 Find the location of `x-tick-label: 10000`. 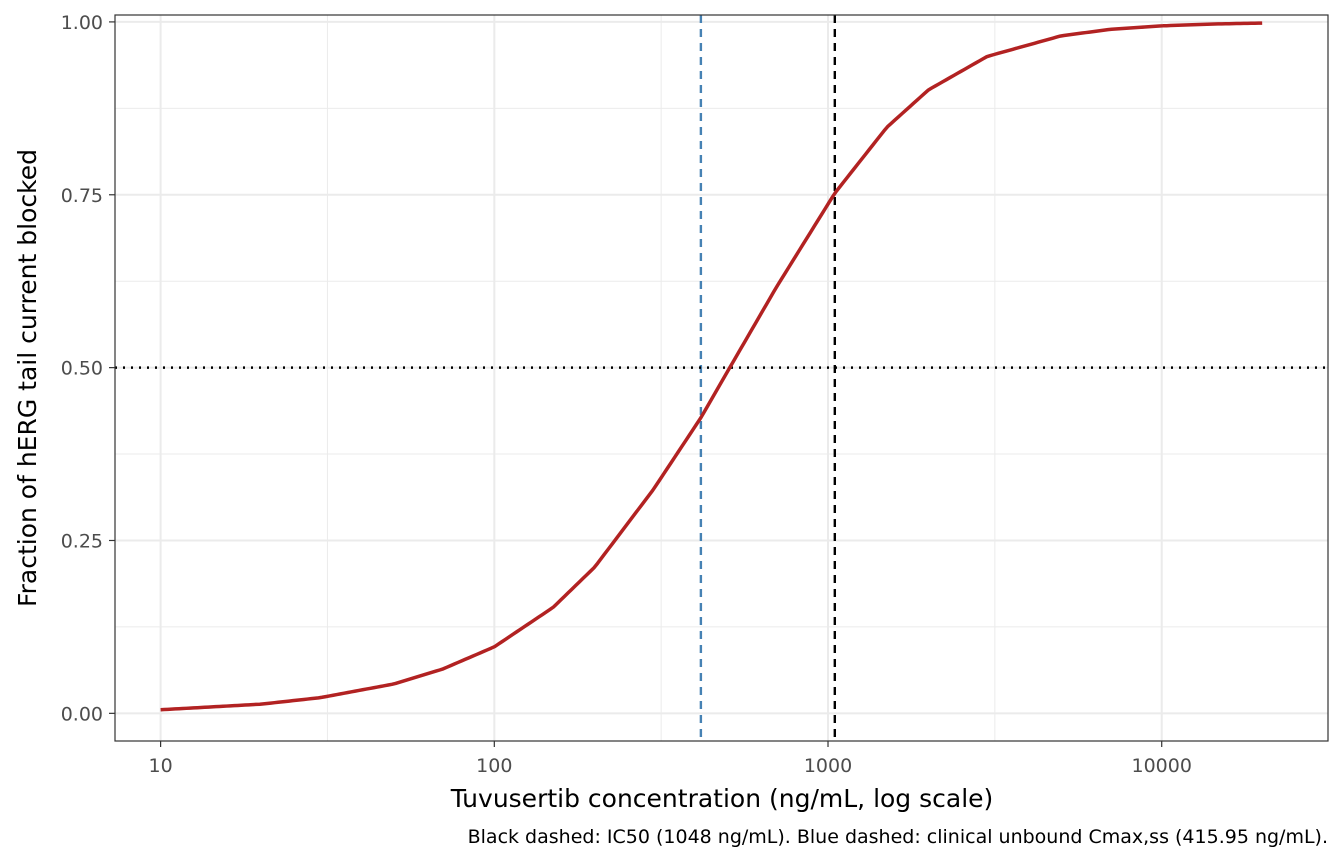

x-tick-label: 10000 is located at coordinates (1161, 766).